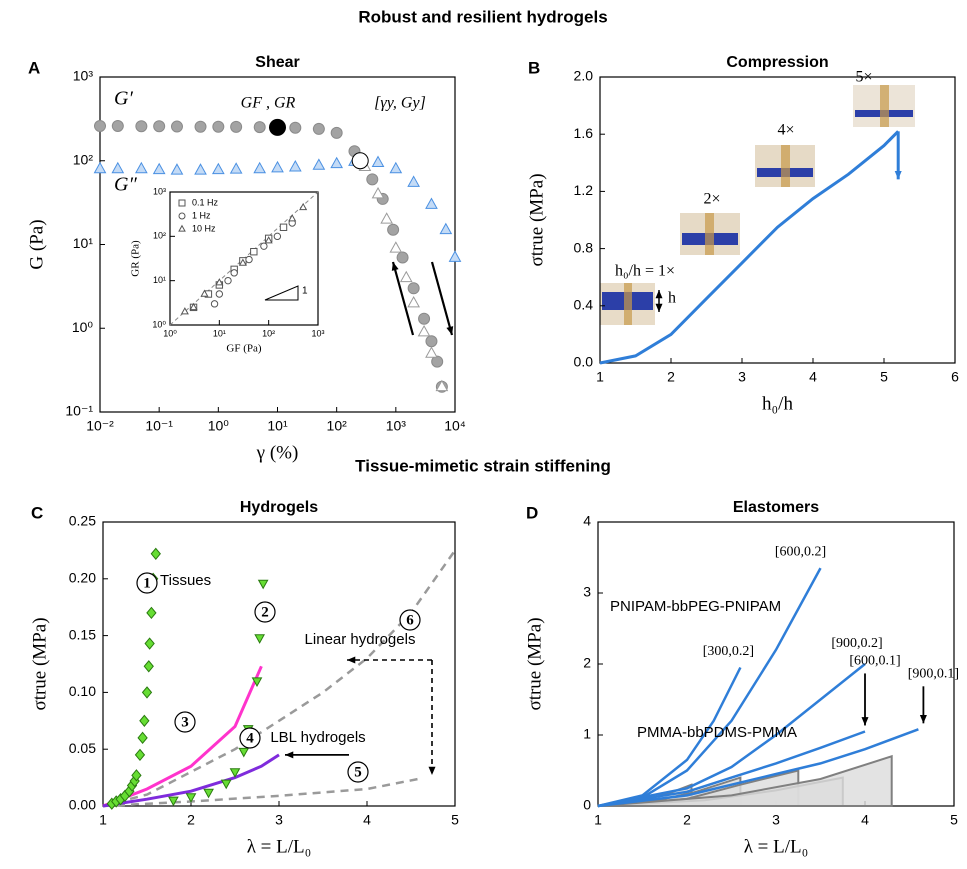 The width and height of the screenshot is (967, 869). What do you see at coordinates (584, 76) in the screenshot?
I see `y-tick-label: 2.0` at bounding box center [584, 76].